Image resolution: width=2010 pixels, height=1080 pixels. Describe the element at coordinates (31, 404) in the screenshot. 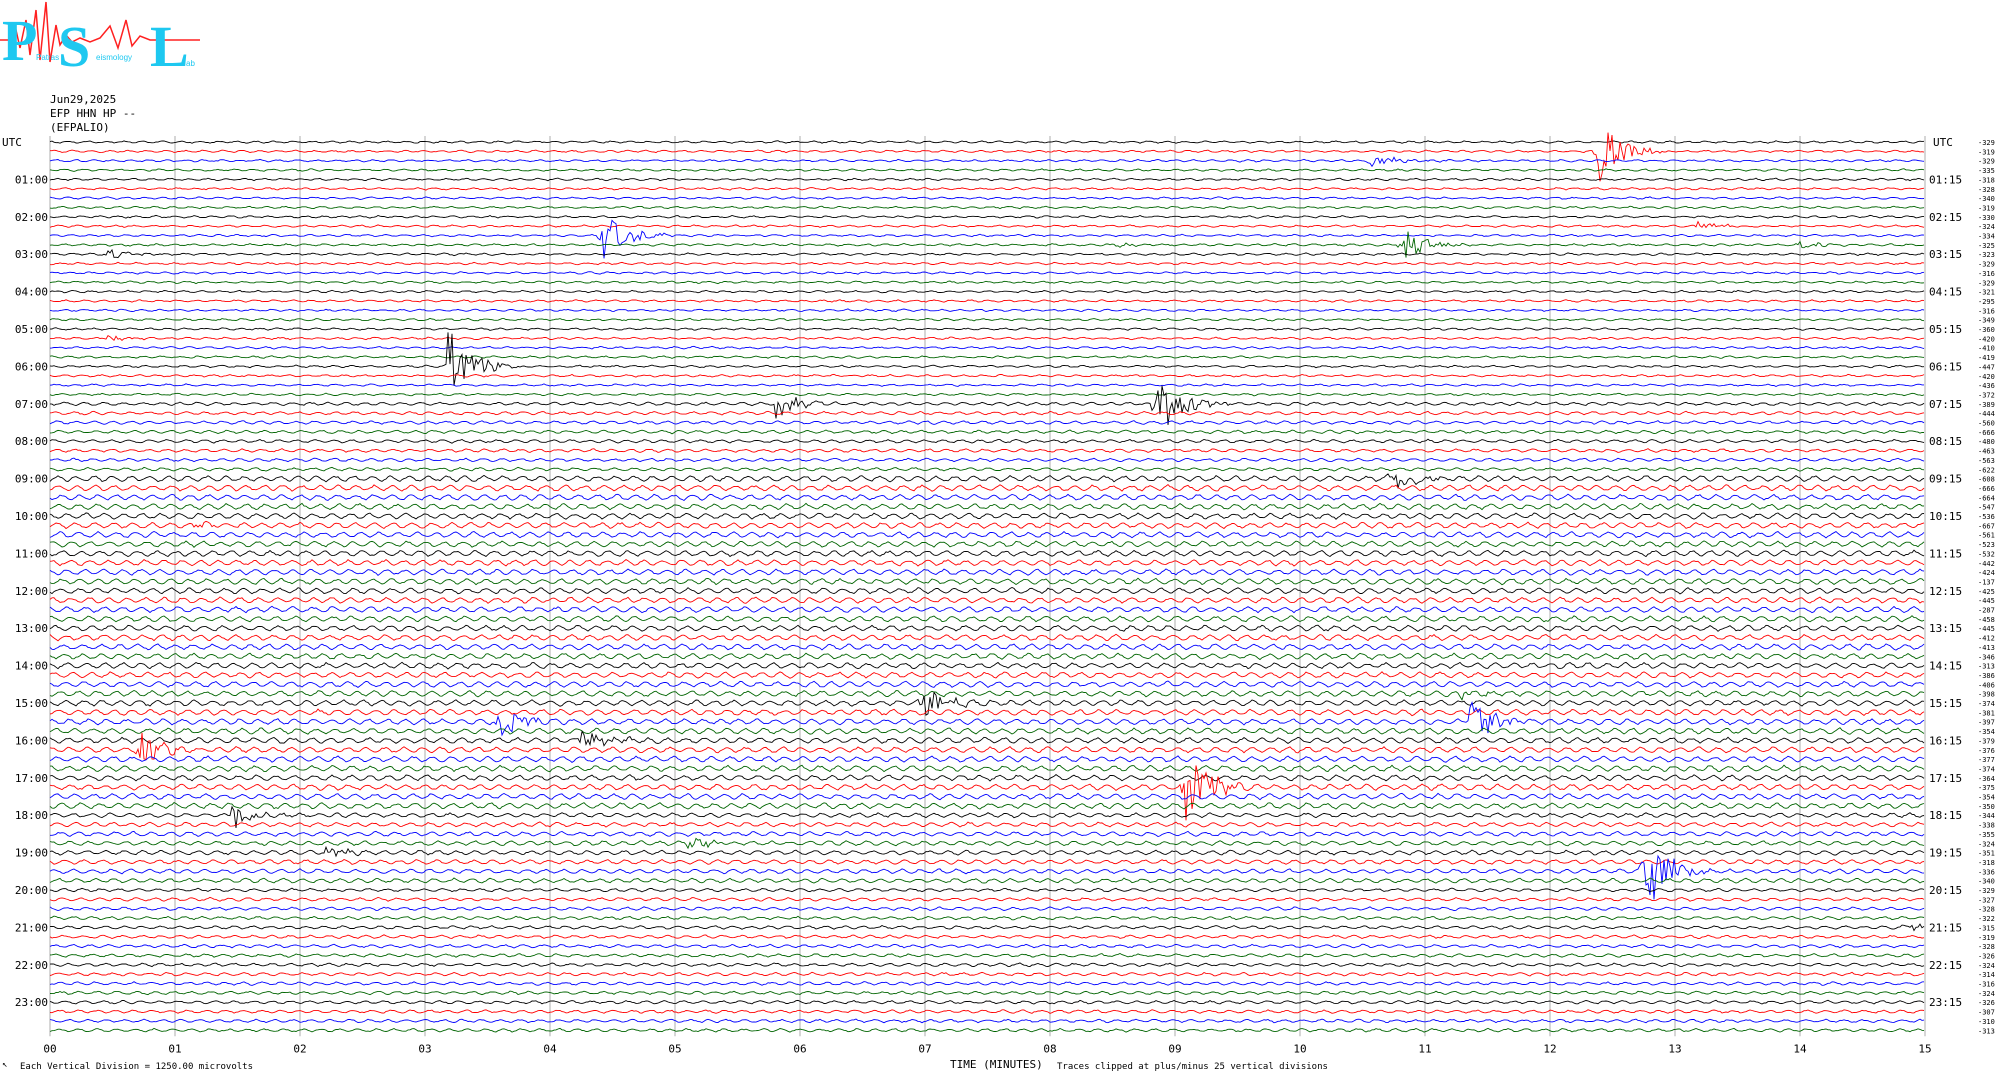

I see `left-hour-label: 07:00` at that location.